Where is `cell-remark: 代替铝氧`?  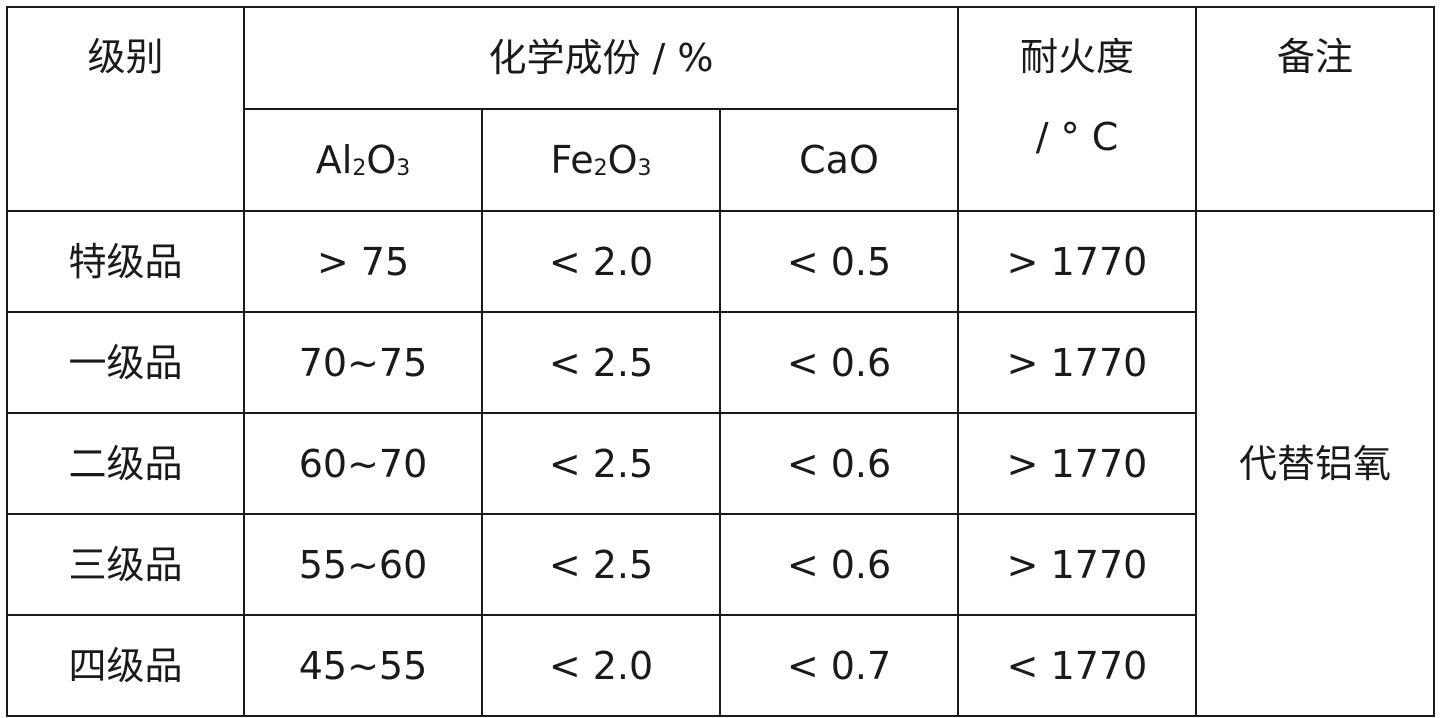
cell-remark: 代替铝氧 is located at coordinates (1315, 463).